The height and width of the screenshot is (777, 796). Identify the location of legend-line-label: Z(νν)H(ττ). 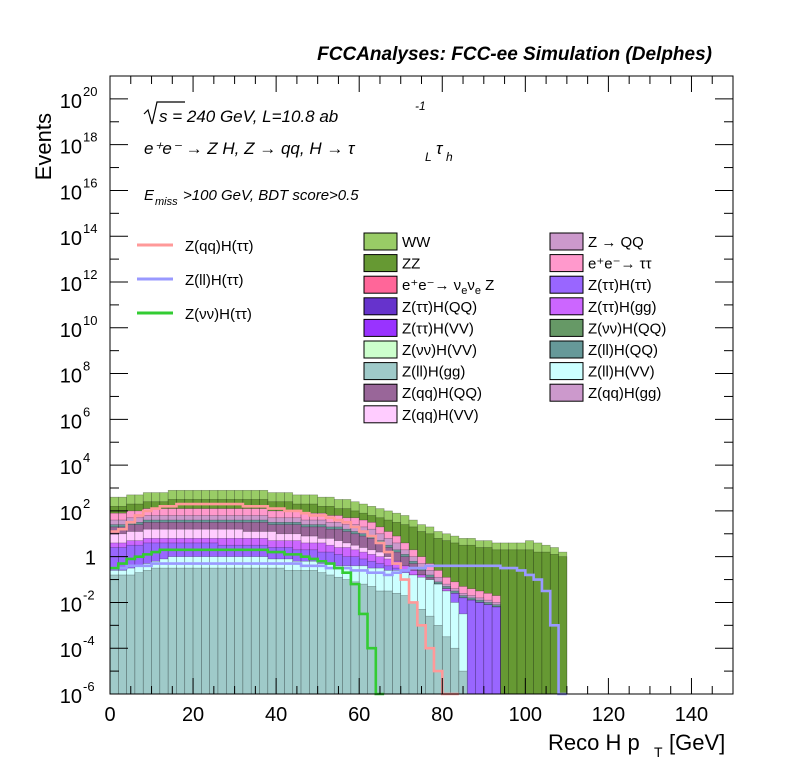
(218, 314).